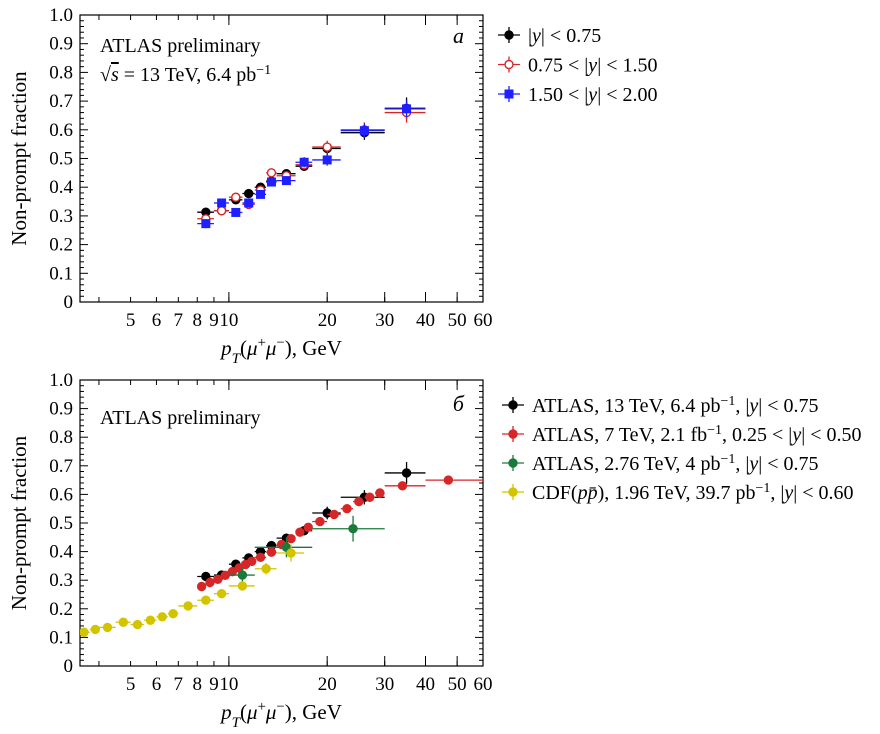 Image resolution: width=880 pixels, height=734 pixels. What do you see at coordinates (592, 66) in the screenshot?
I see `legend-label: 0.75 < |y| < 1.50` at bounding box center [592, 66].